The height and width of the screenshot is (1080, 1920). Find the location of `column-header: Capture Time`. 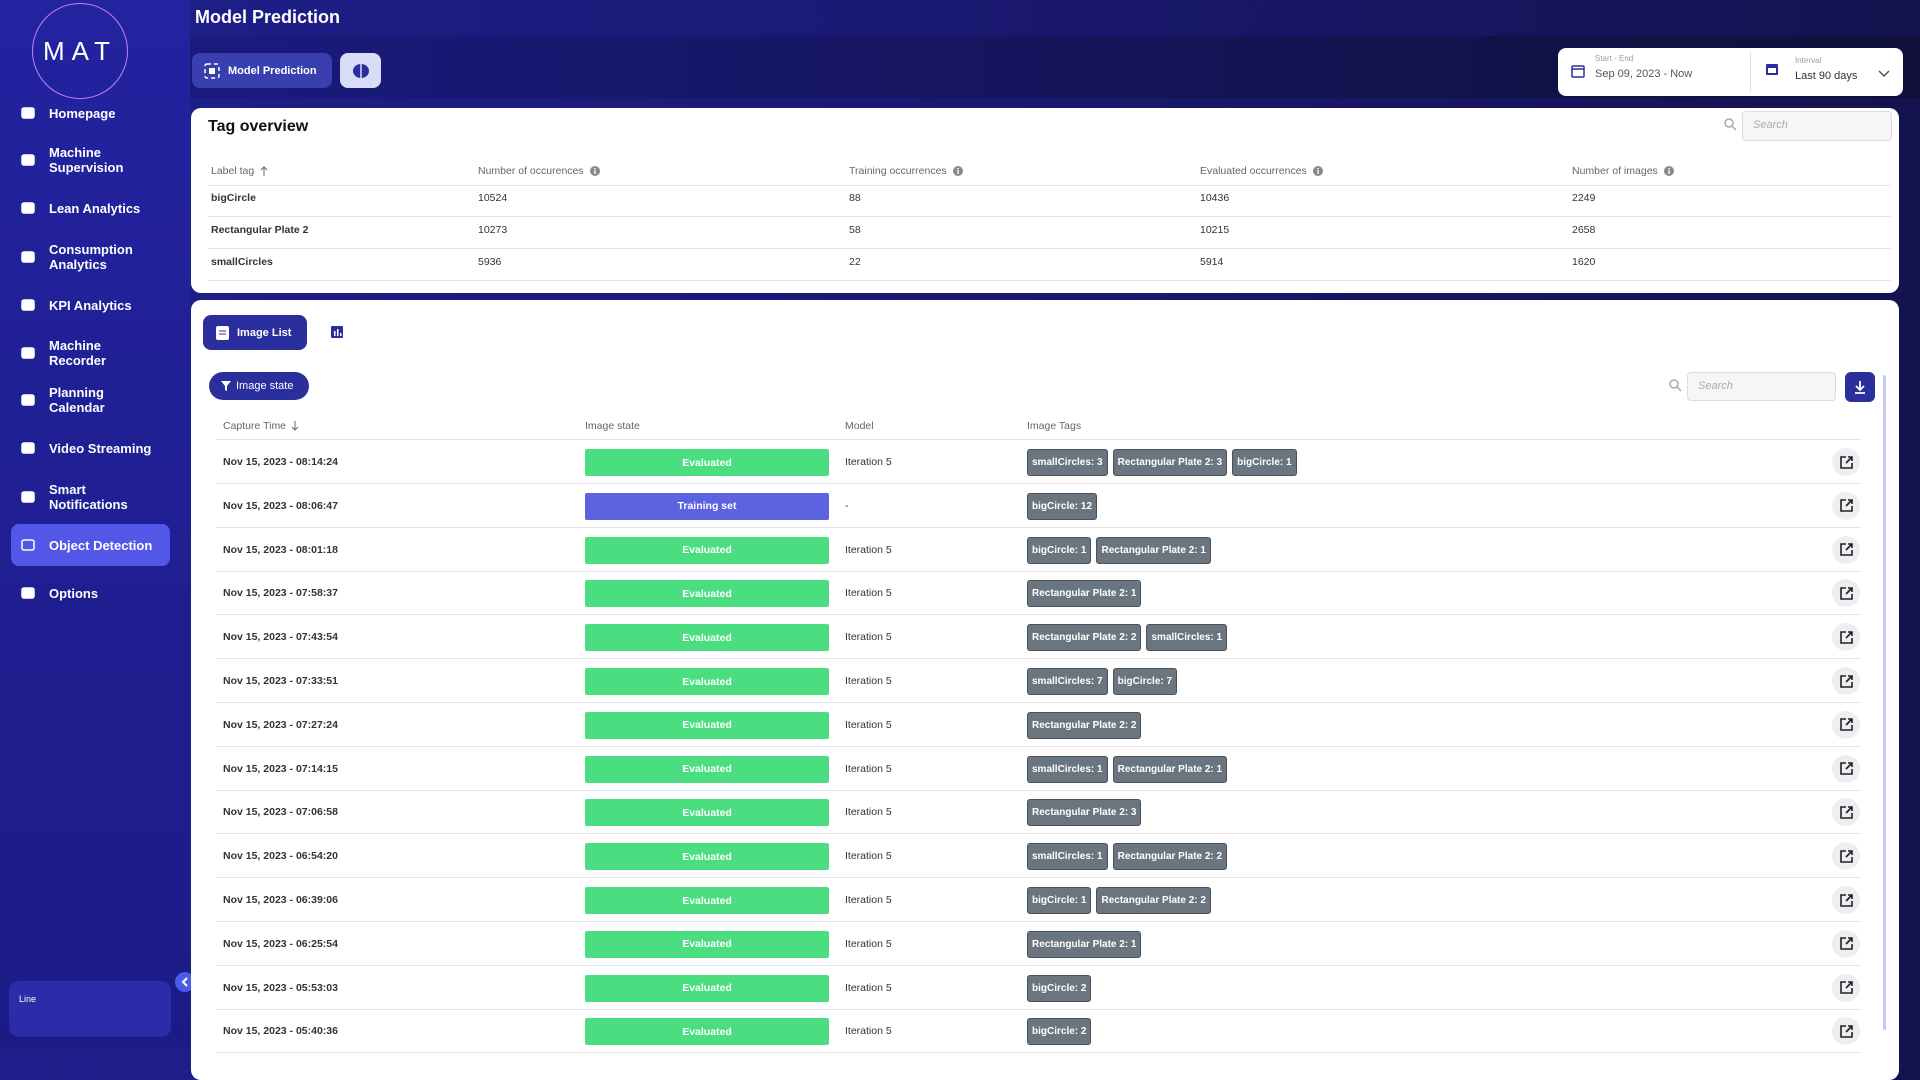

column-header: Capture Time is located at coordinates (261, 426).